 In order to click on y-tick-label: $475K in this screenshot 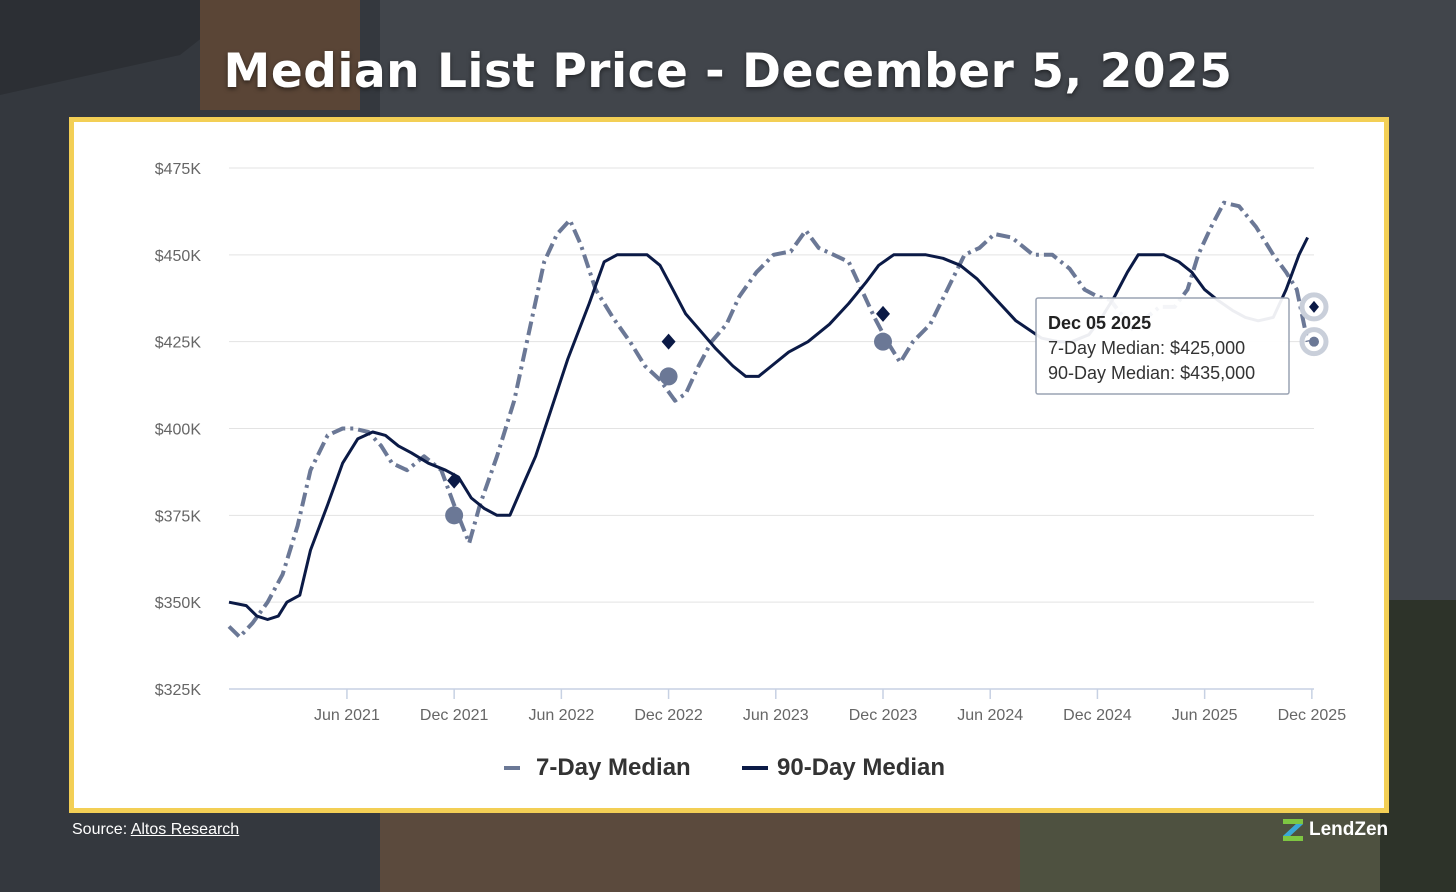, I will do `click(178, 169)`.